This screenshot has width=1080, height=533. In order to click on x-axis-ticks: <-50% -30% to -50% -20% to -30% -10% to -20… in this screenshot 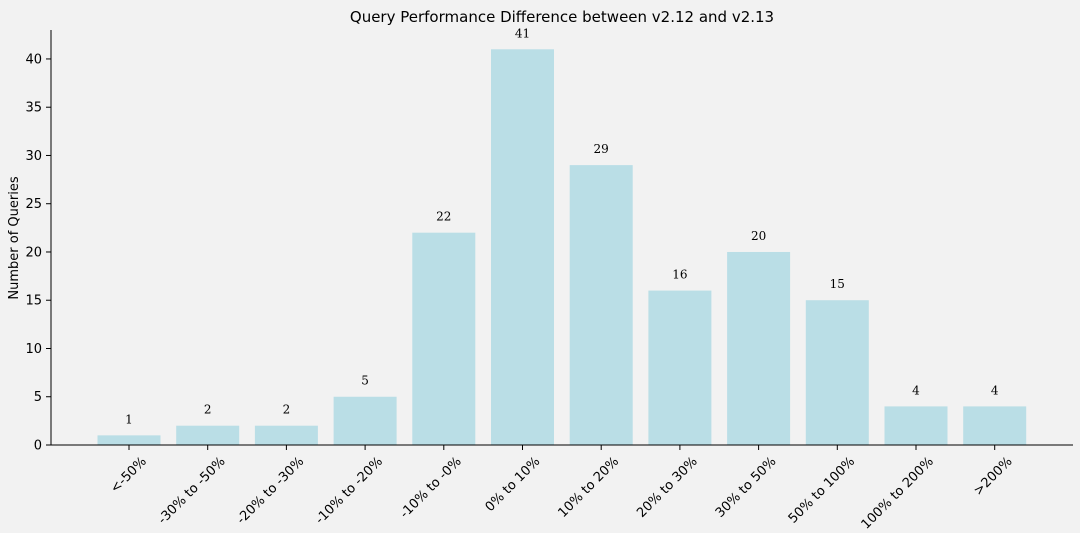, I will do `click(562, 488)`.